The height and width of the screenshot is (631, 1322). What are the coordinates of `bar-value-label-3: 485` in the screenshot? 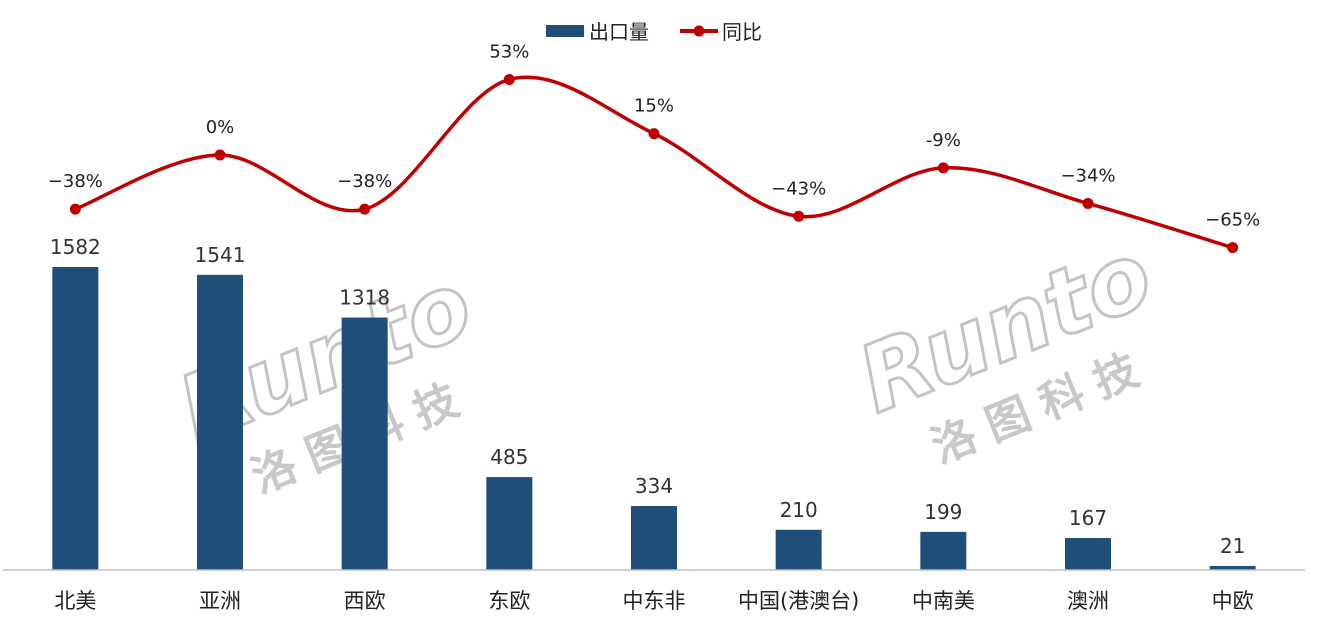 It's located at (509, 457).